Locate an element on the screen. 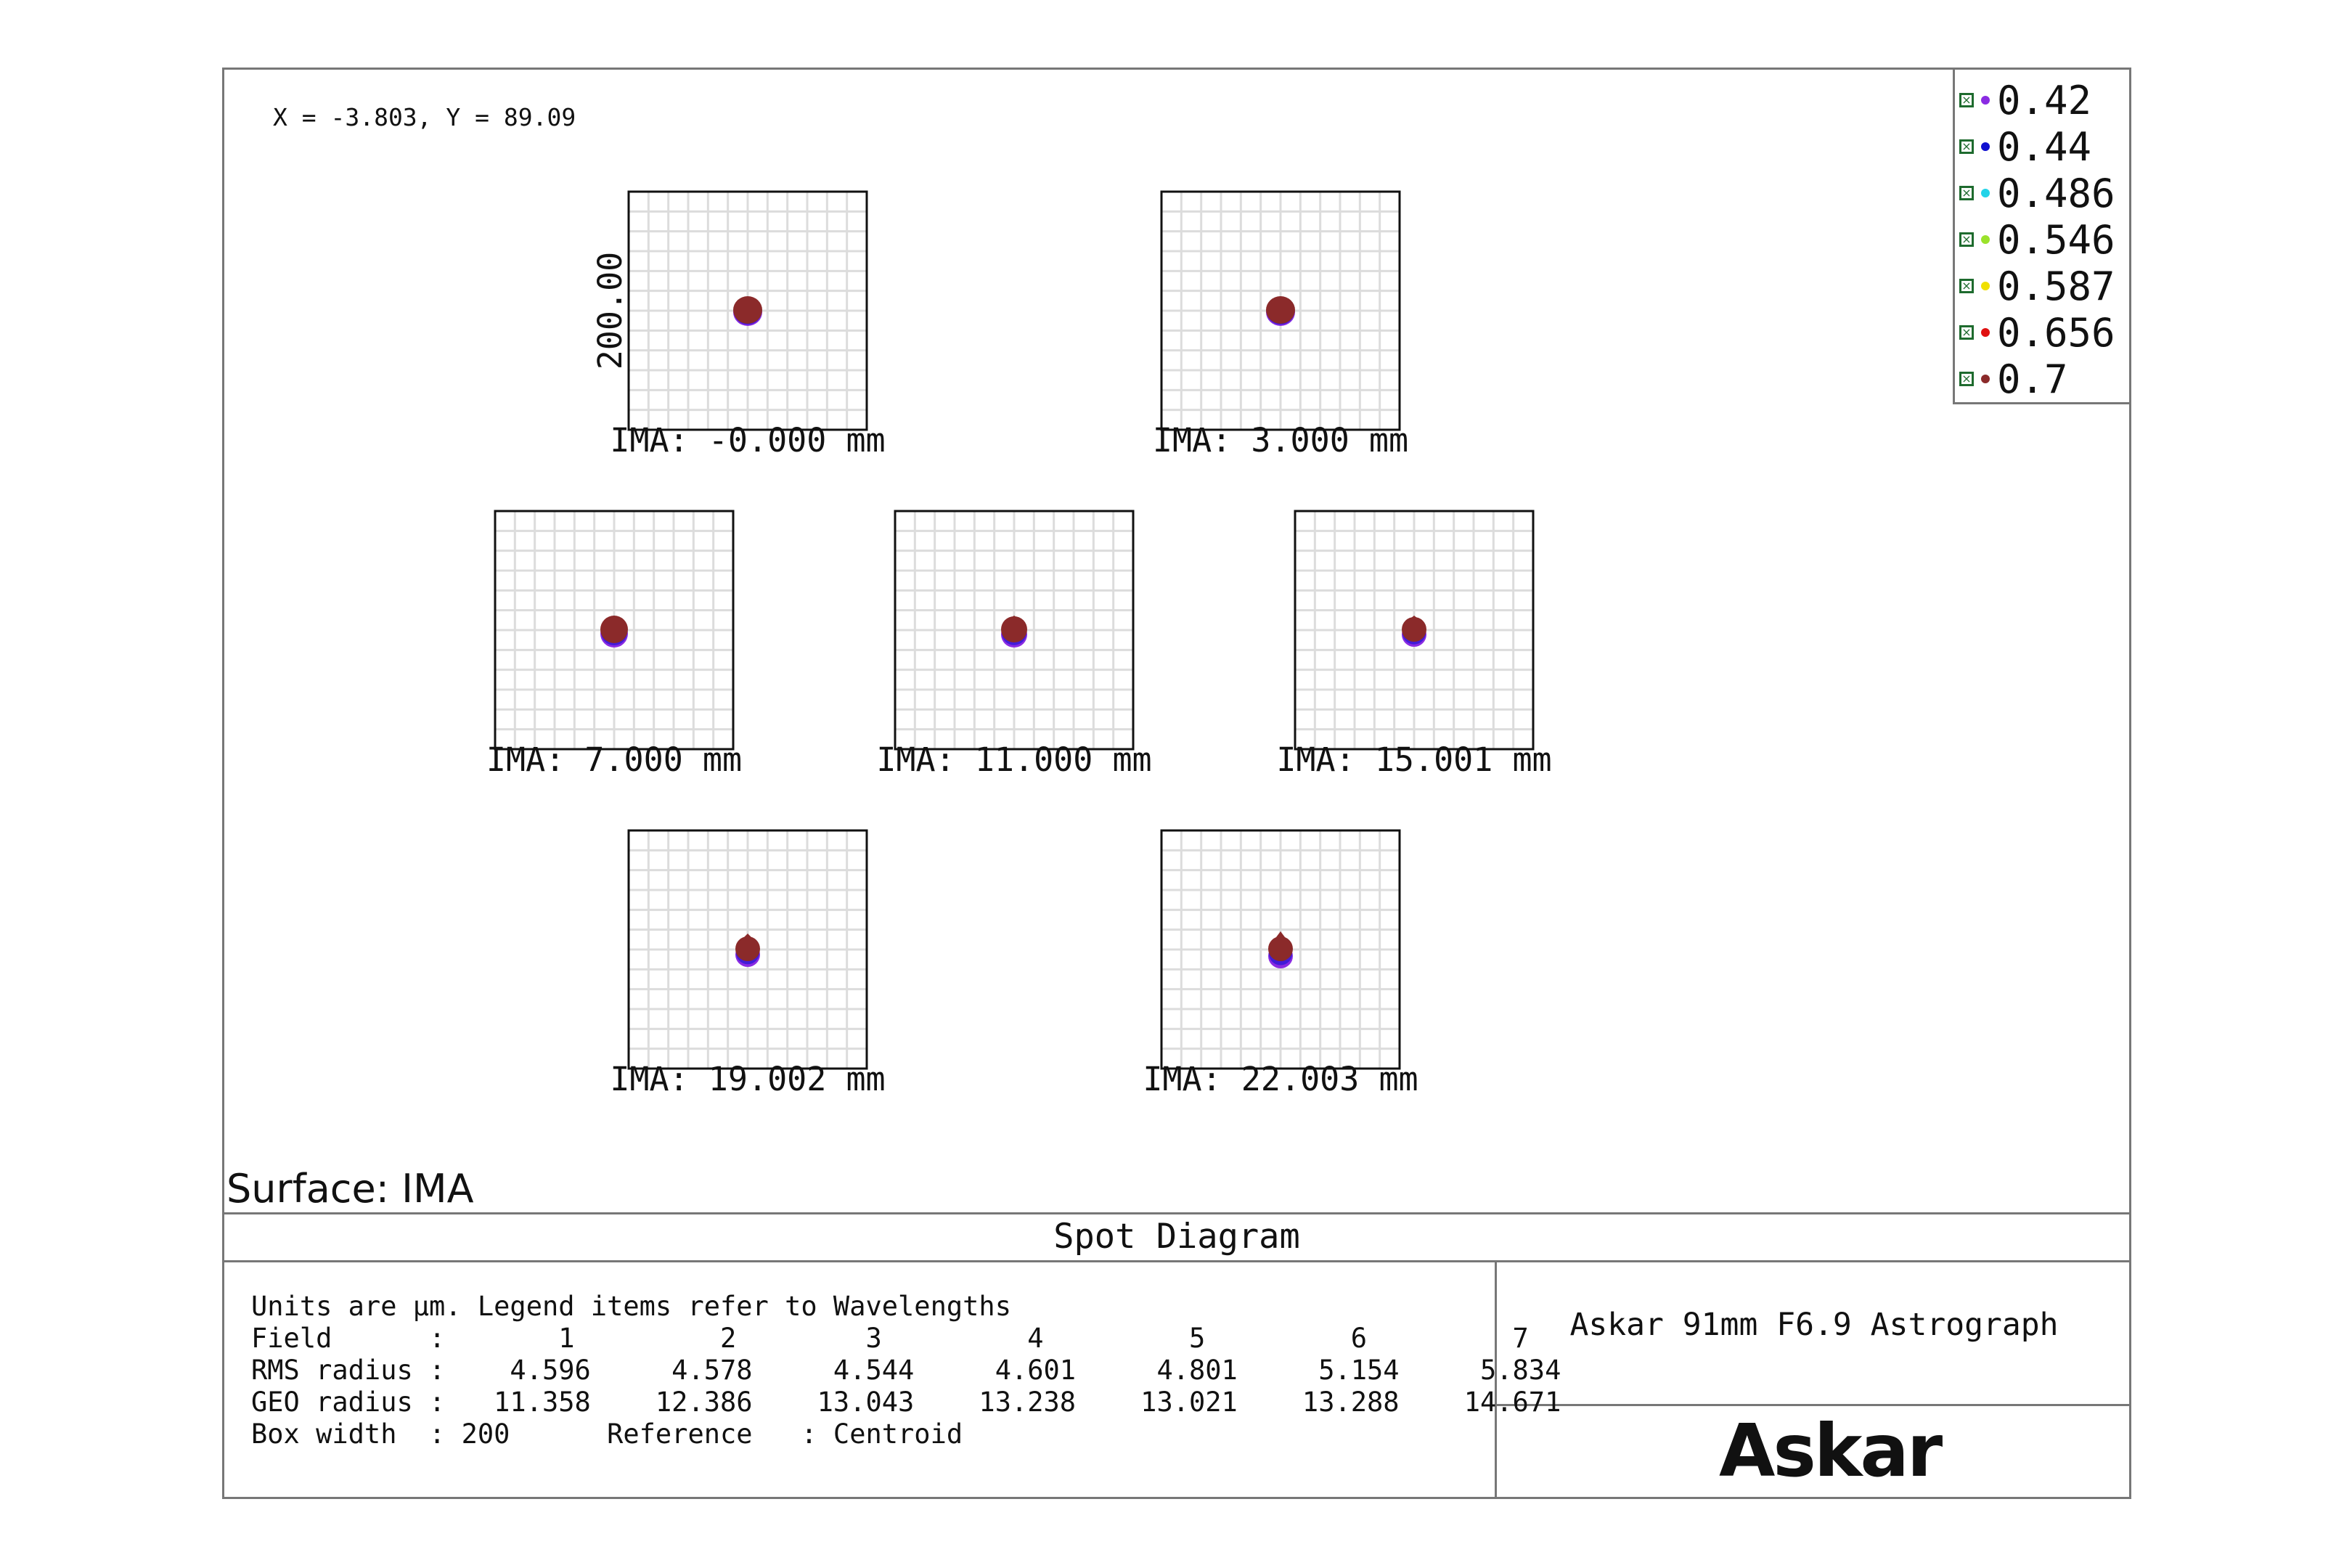  surface-label: Surface: IMA is located at coordinates (350, 1189).